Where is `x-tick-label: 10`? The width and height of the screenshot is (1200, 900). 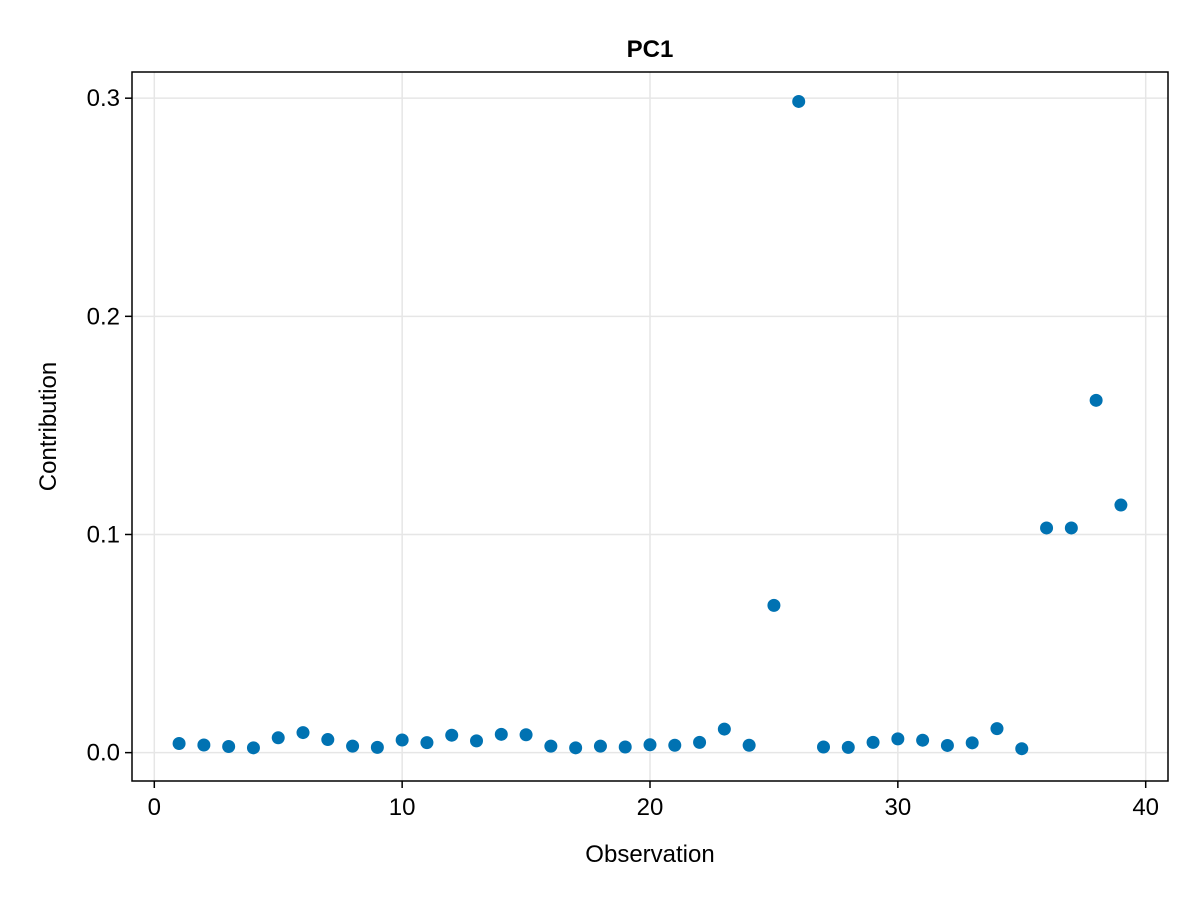
x-tick-label: 10 is located at coordinates (402, 807).